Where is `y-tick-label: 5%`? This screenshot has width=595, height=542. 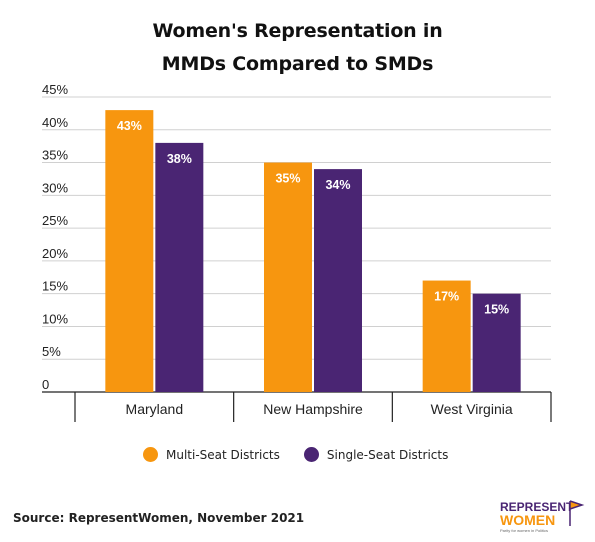
y-tick-label: 5% is located at coordinates (51, 351).